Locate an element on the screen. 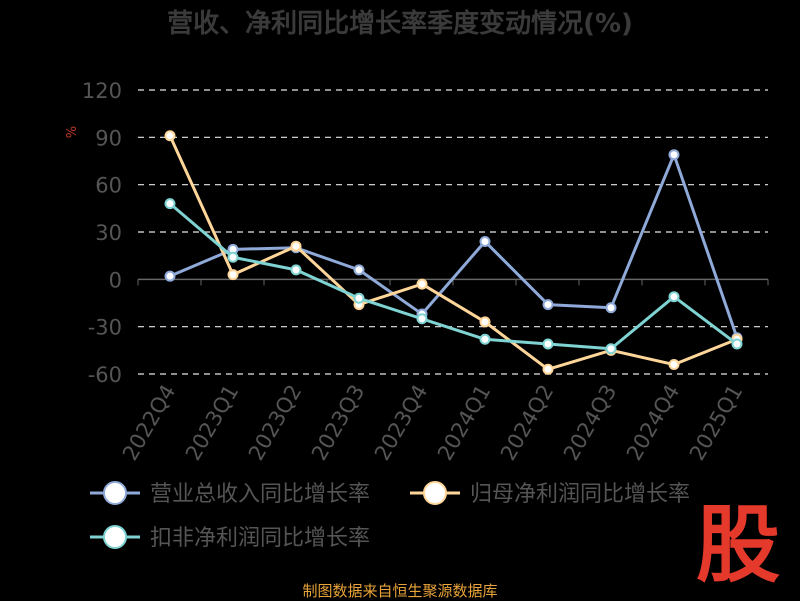  y-tick-label: 90 is located at coordinates (108, 138).